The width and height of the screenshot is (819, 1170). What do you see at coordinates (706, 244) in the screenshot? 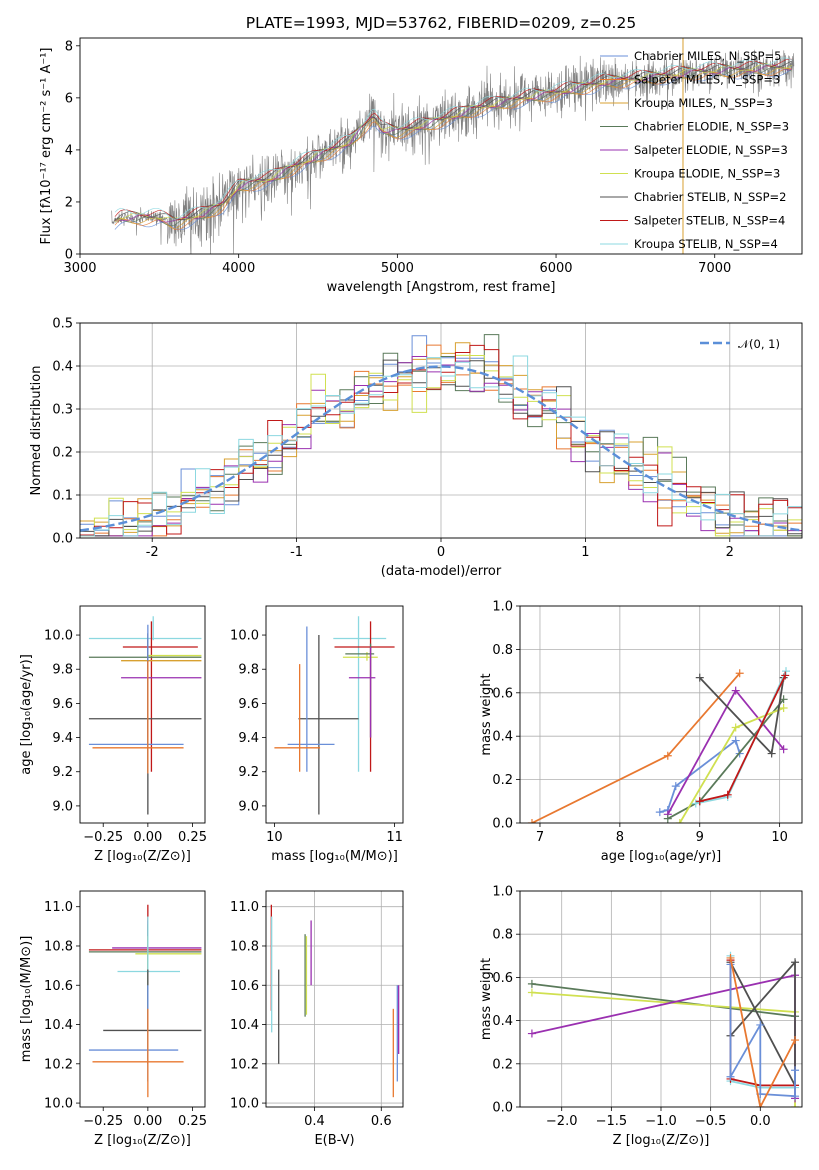
I see `legend-label-kroupa-stelib: Kroupa STELIB, N_SSP=4` at bounding box center [706, 244].